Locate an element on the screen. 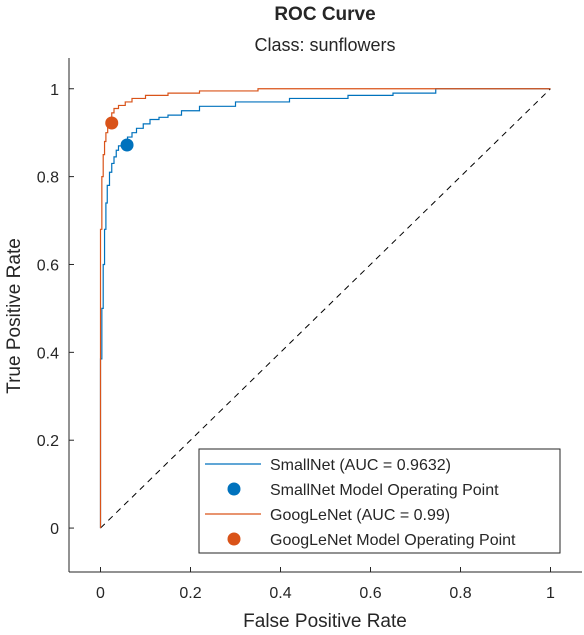 The image size is (584, 635). legend-box is located at coordinates (379, 501).